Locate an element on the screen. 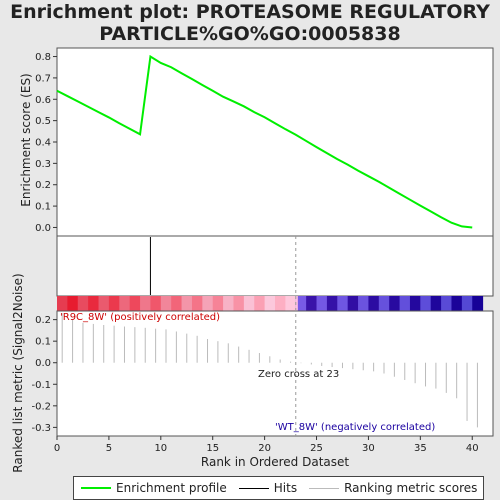 This screenshot has height=500, width=500. legend-metric-swatch is located at coordinates (324, 488).